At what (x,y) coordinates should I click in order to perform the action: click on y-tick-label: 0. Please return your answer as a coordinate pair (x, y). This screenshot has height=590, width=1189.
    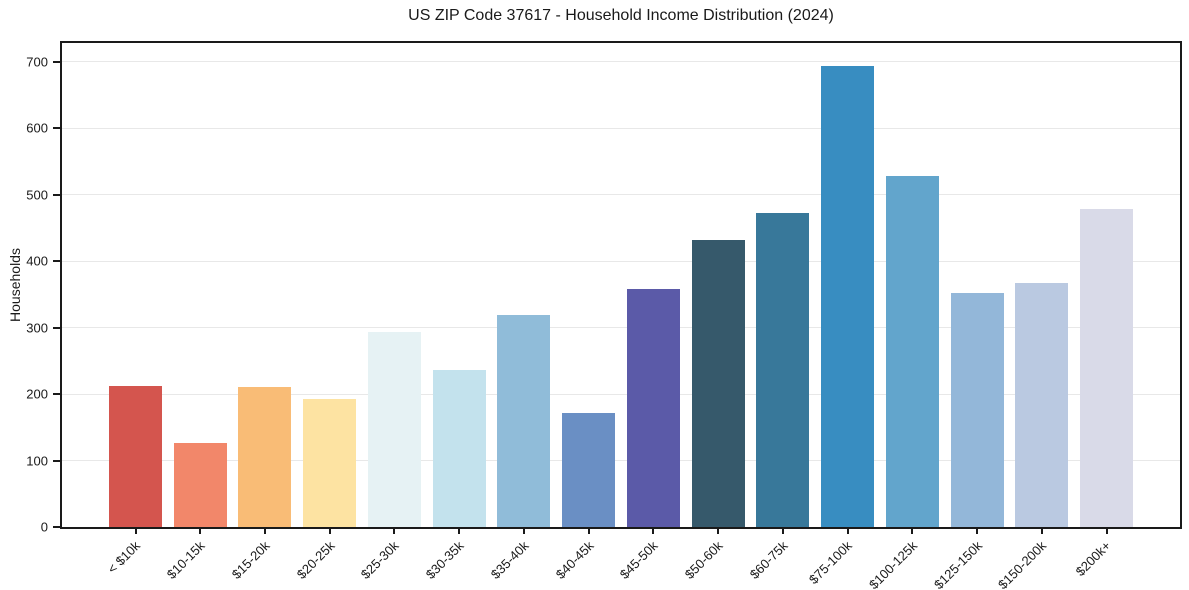
    Looking at the image, I should click on (44, 527).